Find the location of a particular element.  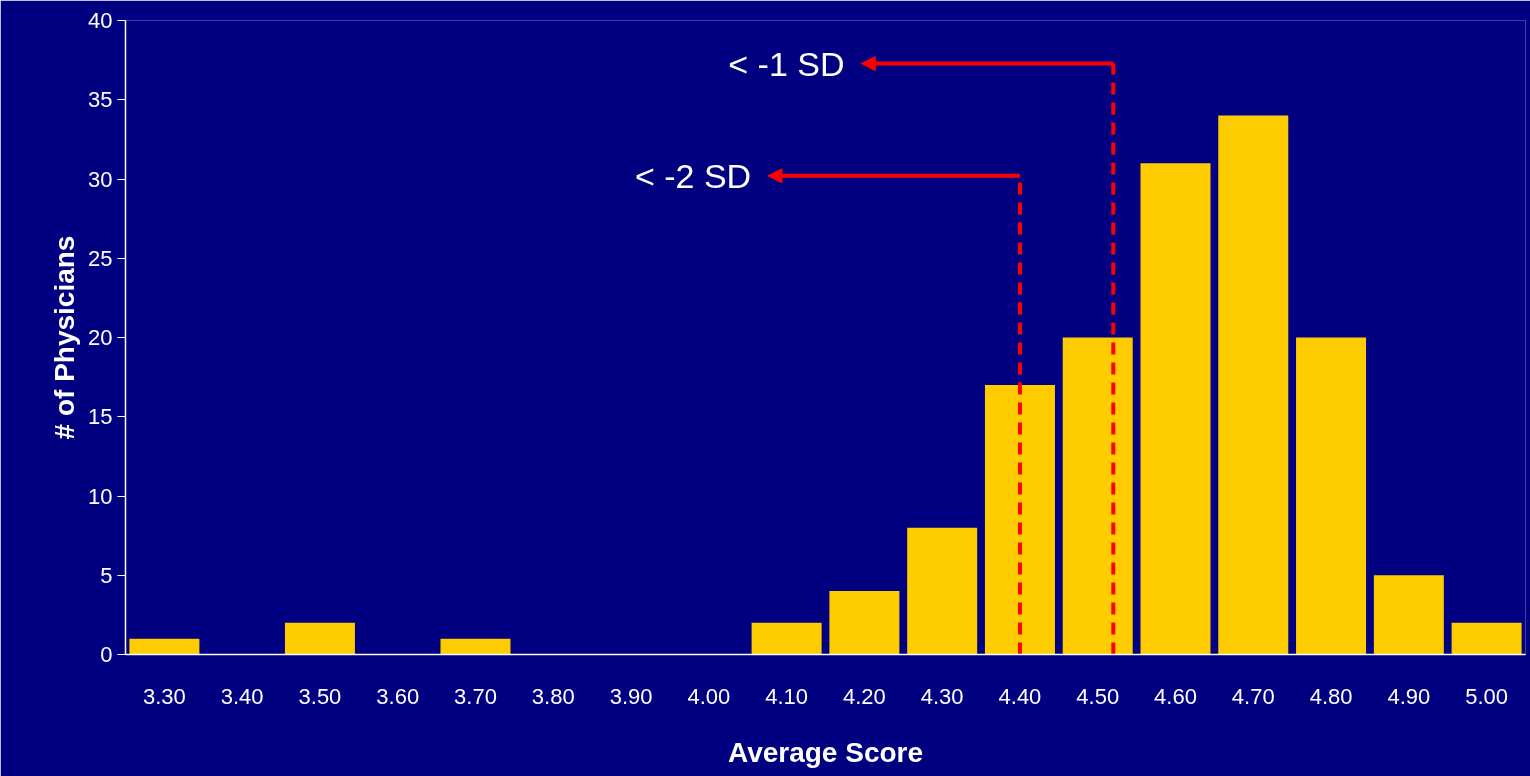

x-tick-label: 4.50 is located at coordinates (1098, 696).